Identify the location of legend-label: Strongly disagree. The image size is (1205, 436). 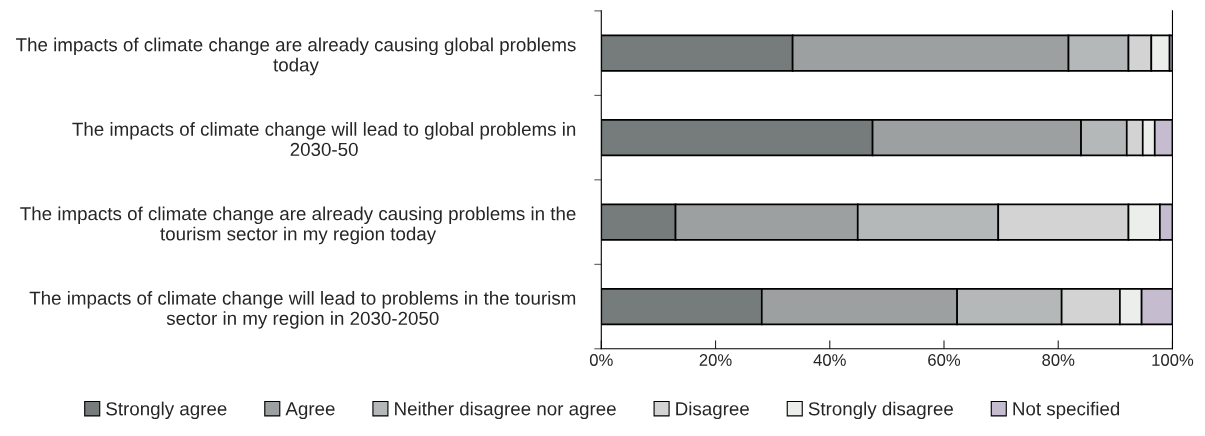
(880, 410).